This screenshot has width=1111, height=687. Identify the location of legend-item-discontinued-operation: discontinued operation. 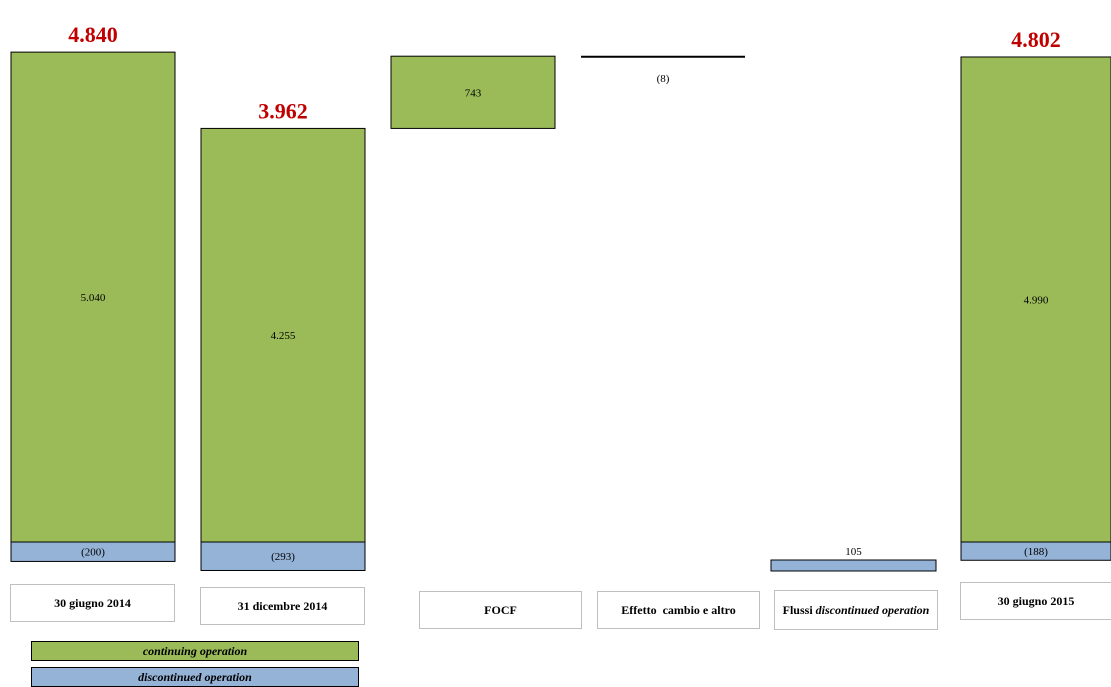
(195, 677).